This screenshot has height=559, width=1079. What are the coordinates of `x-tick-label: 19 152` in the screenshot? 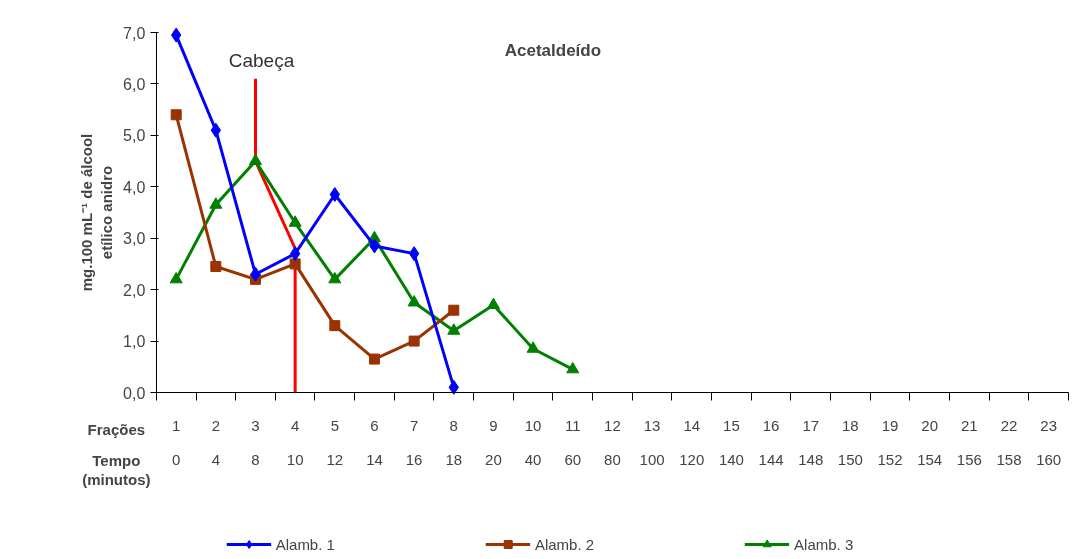 It's located at (890, 442).